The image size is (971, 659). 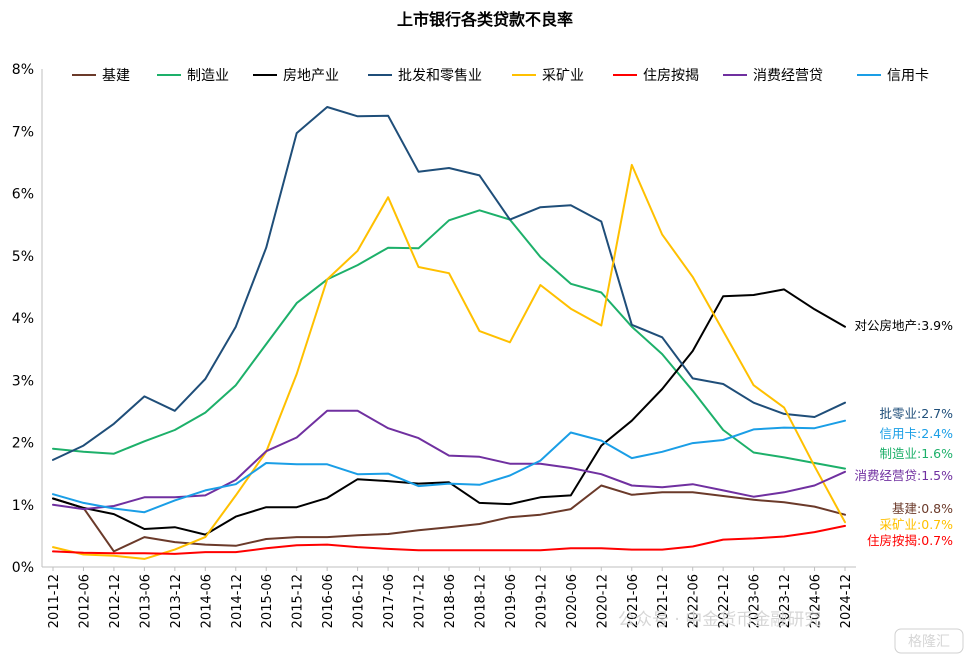 What do you see at coordinates (755, 601) in the screenshot?
I see `x-tick-label: 2023-06` at bounding box center [755, 601].